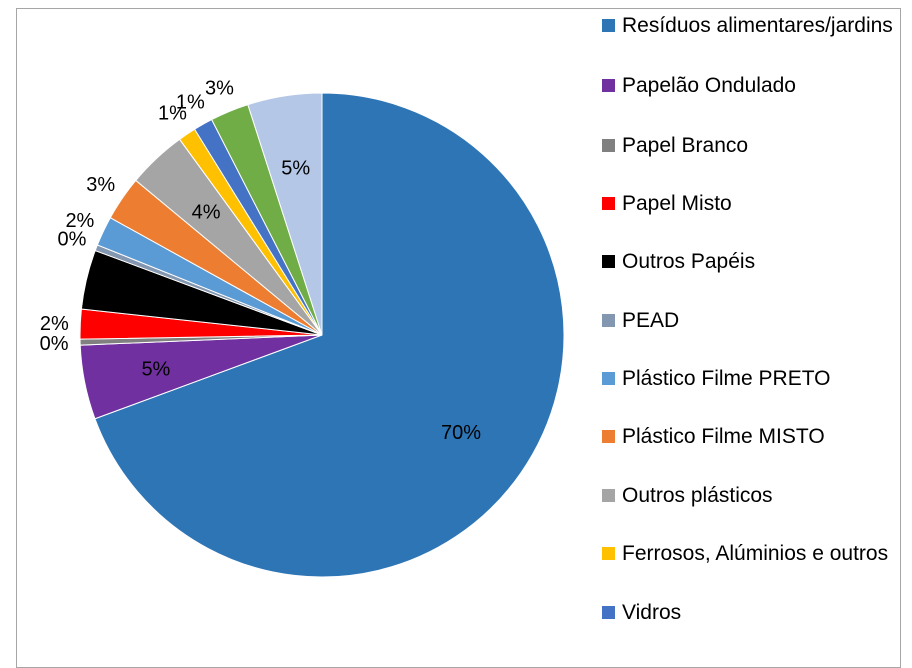 The image size is (912, 668). Describe the element at coordinates (219, 88) in the screenshot. I see `data-label-12: 3%` at that location.